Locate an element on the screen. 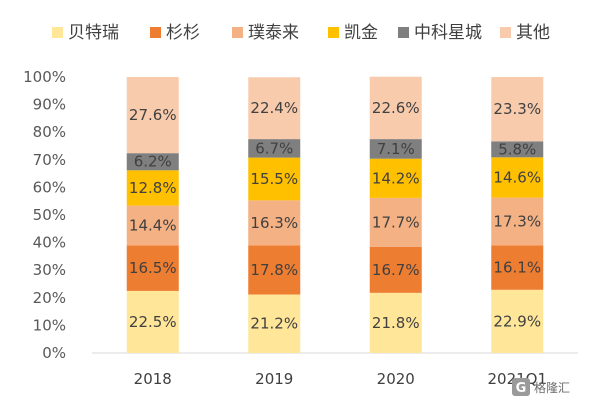 The height and width of the screenshot is (404, 600). data-label: 16.5% is located at coordinates (153, 268).